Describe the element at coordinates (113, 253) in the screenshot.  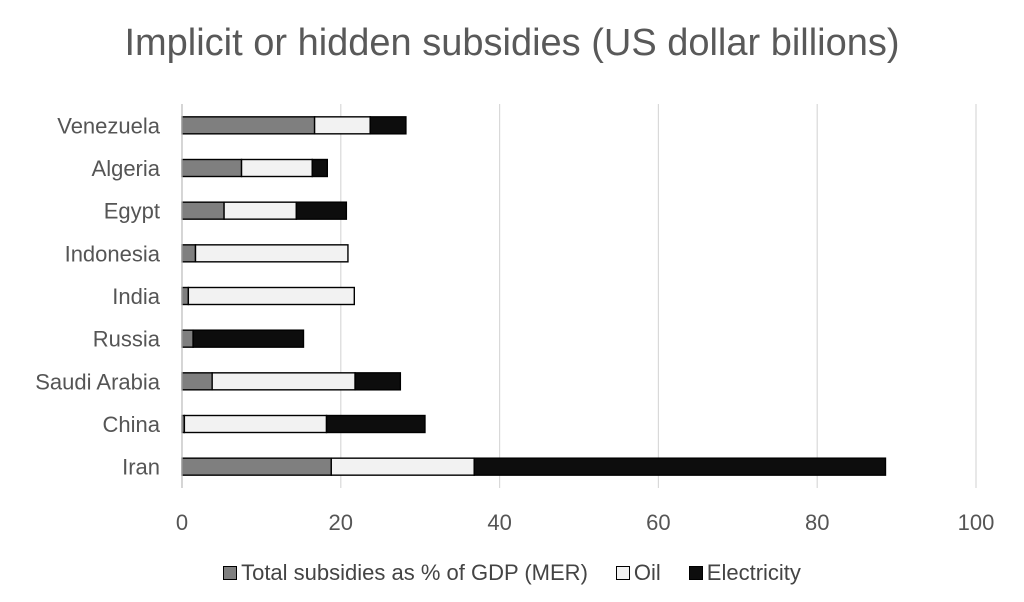
I see `y-tick-label-3: Indonesia` at that location.